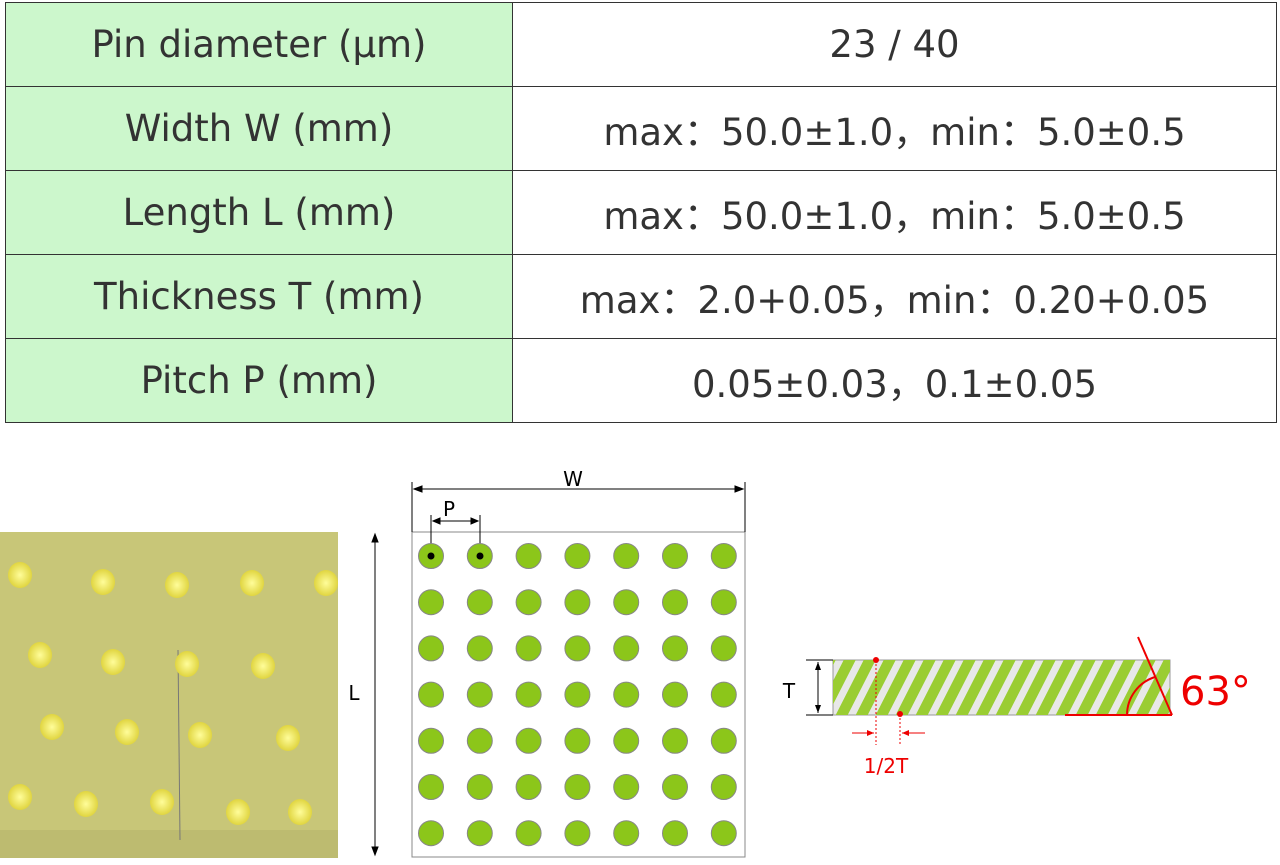 This screenshot has height=865, width=1280. I want to click on side-diagram: T 63° 1/2T, so click(1016, 707).